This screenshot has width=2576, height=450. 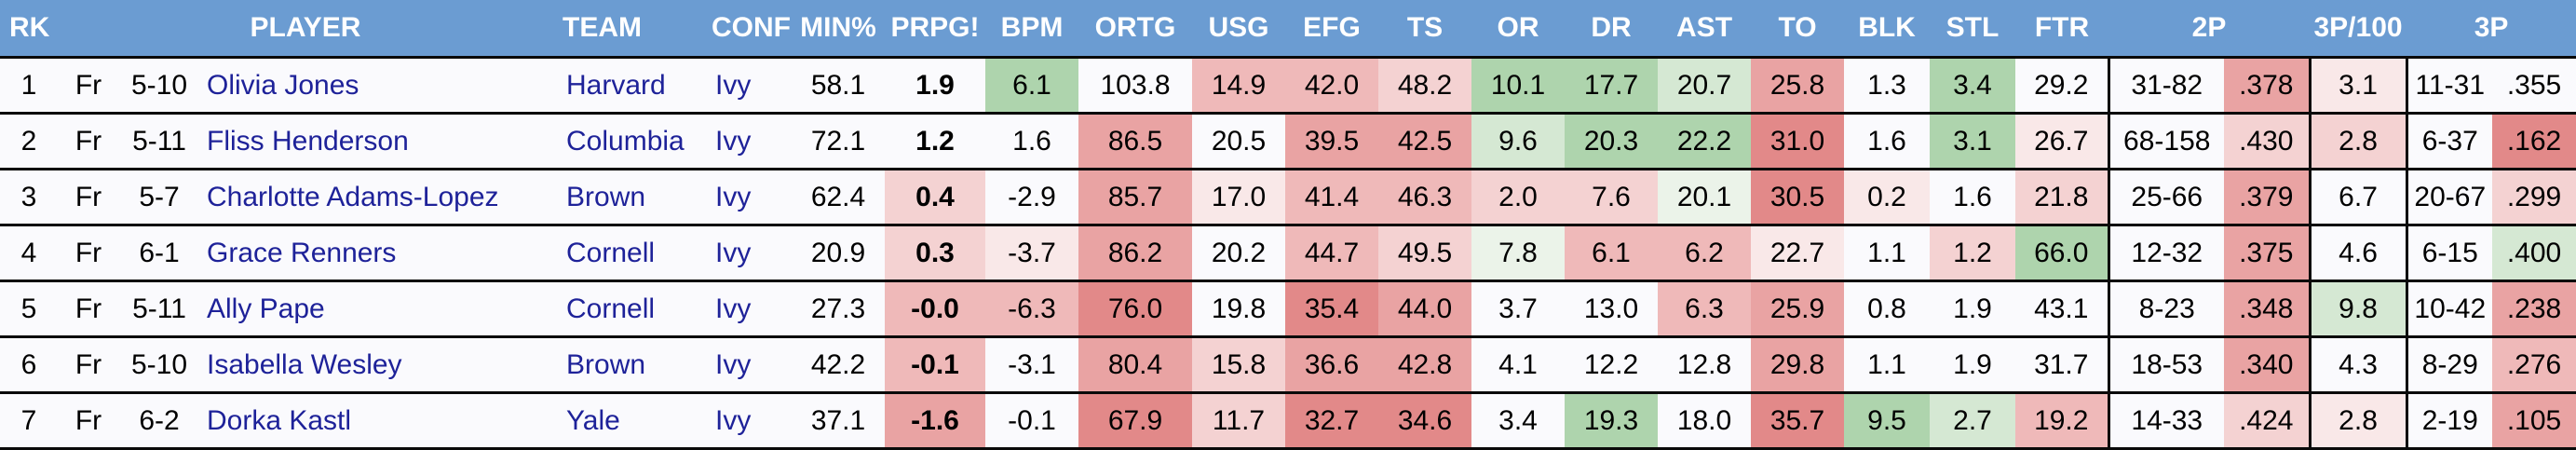 I want to click on col-header-3p: 3P, so click(x=2491, y=29).